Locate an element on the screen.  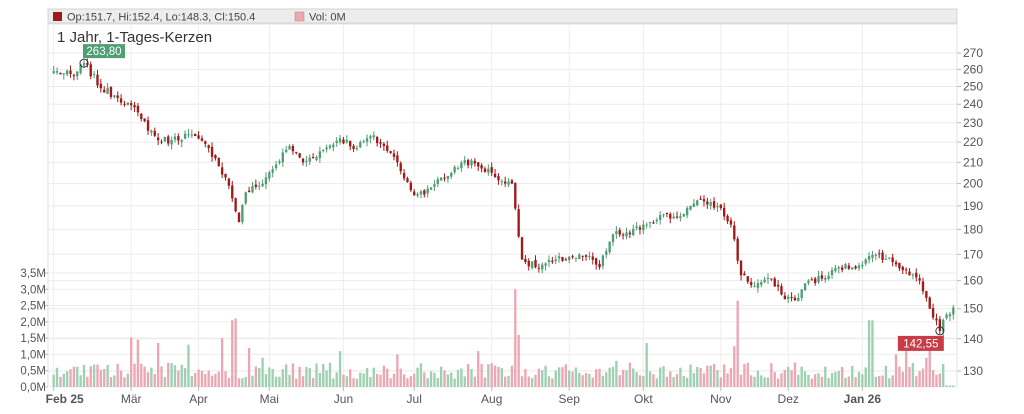
volume-tick-label: 2,0M is located at coordinates (33, 323).